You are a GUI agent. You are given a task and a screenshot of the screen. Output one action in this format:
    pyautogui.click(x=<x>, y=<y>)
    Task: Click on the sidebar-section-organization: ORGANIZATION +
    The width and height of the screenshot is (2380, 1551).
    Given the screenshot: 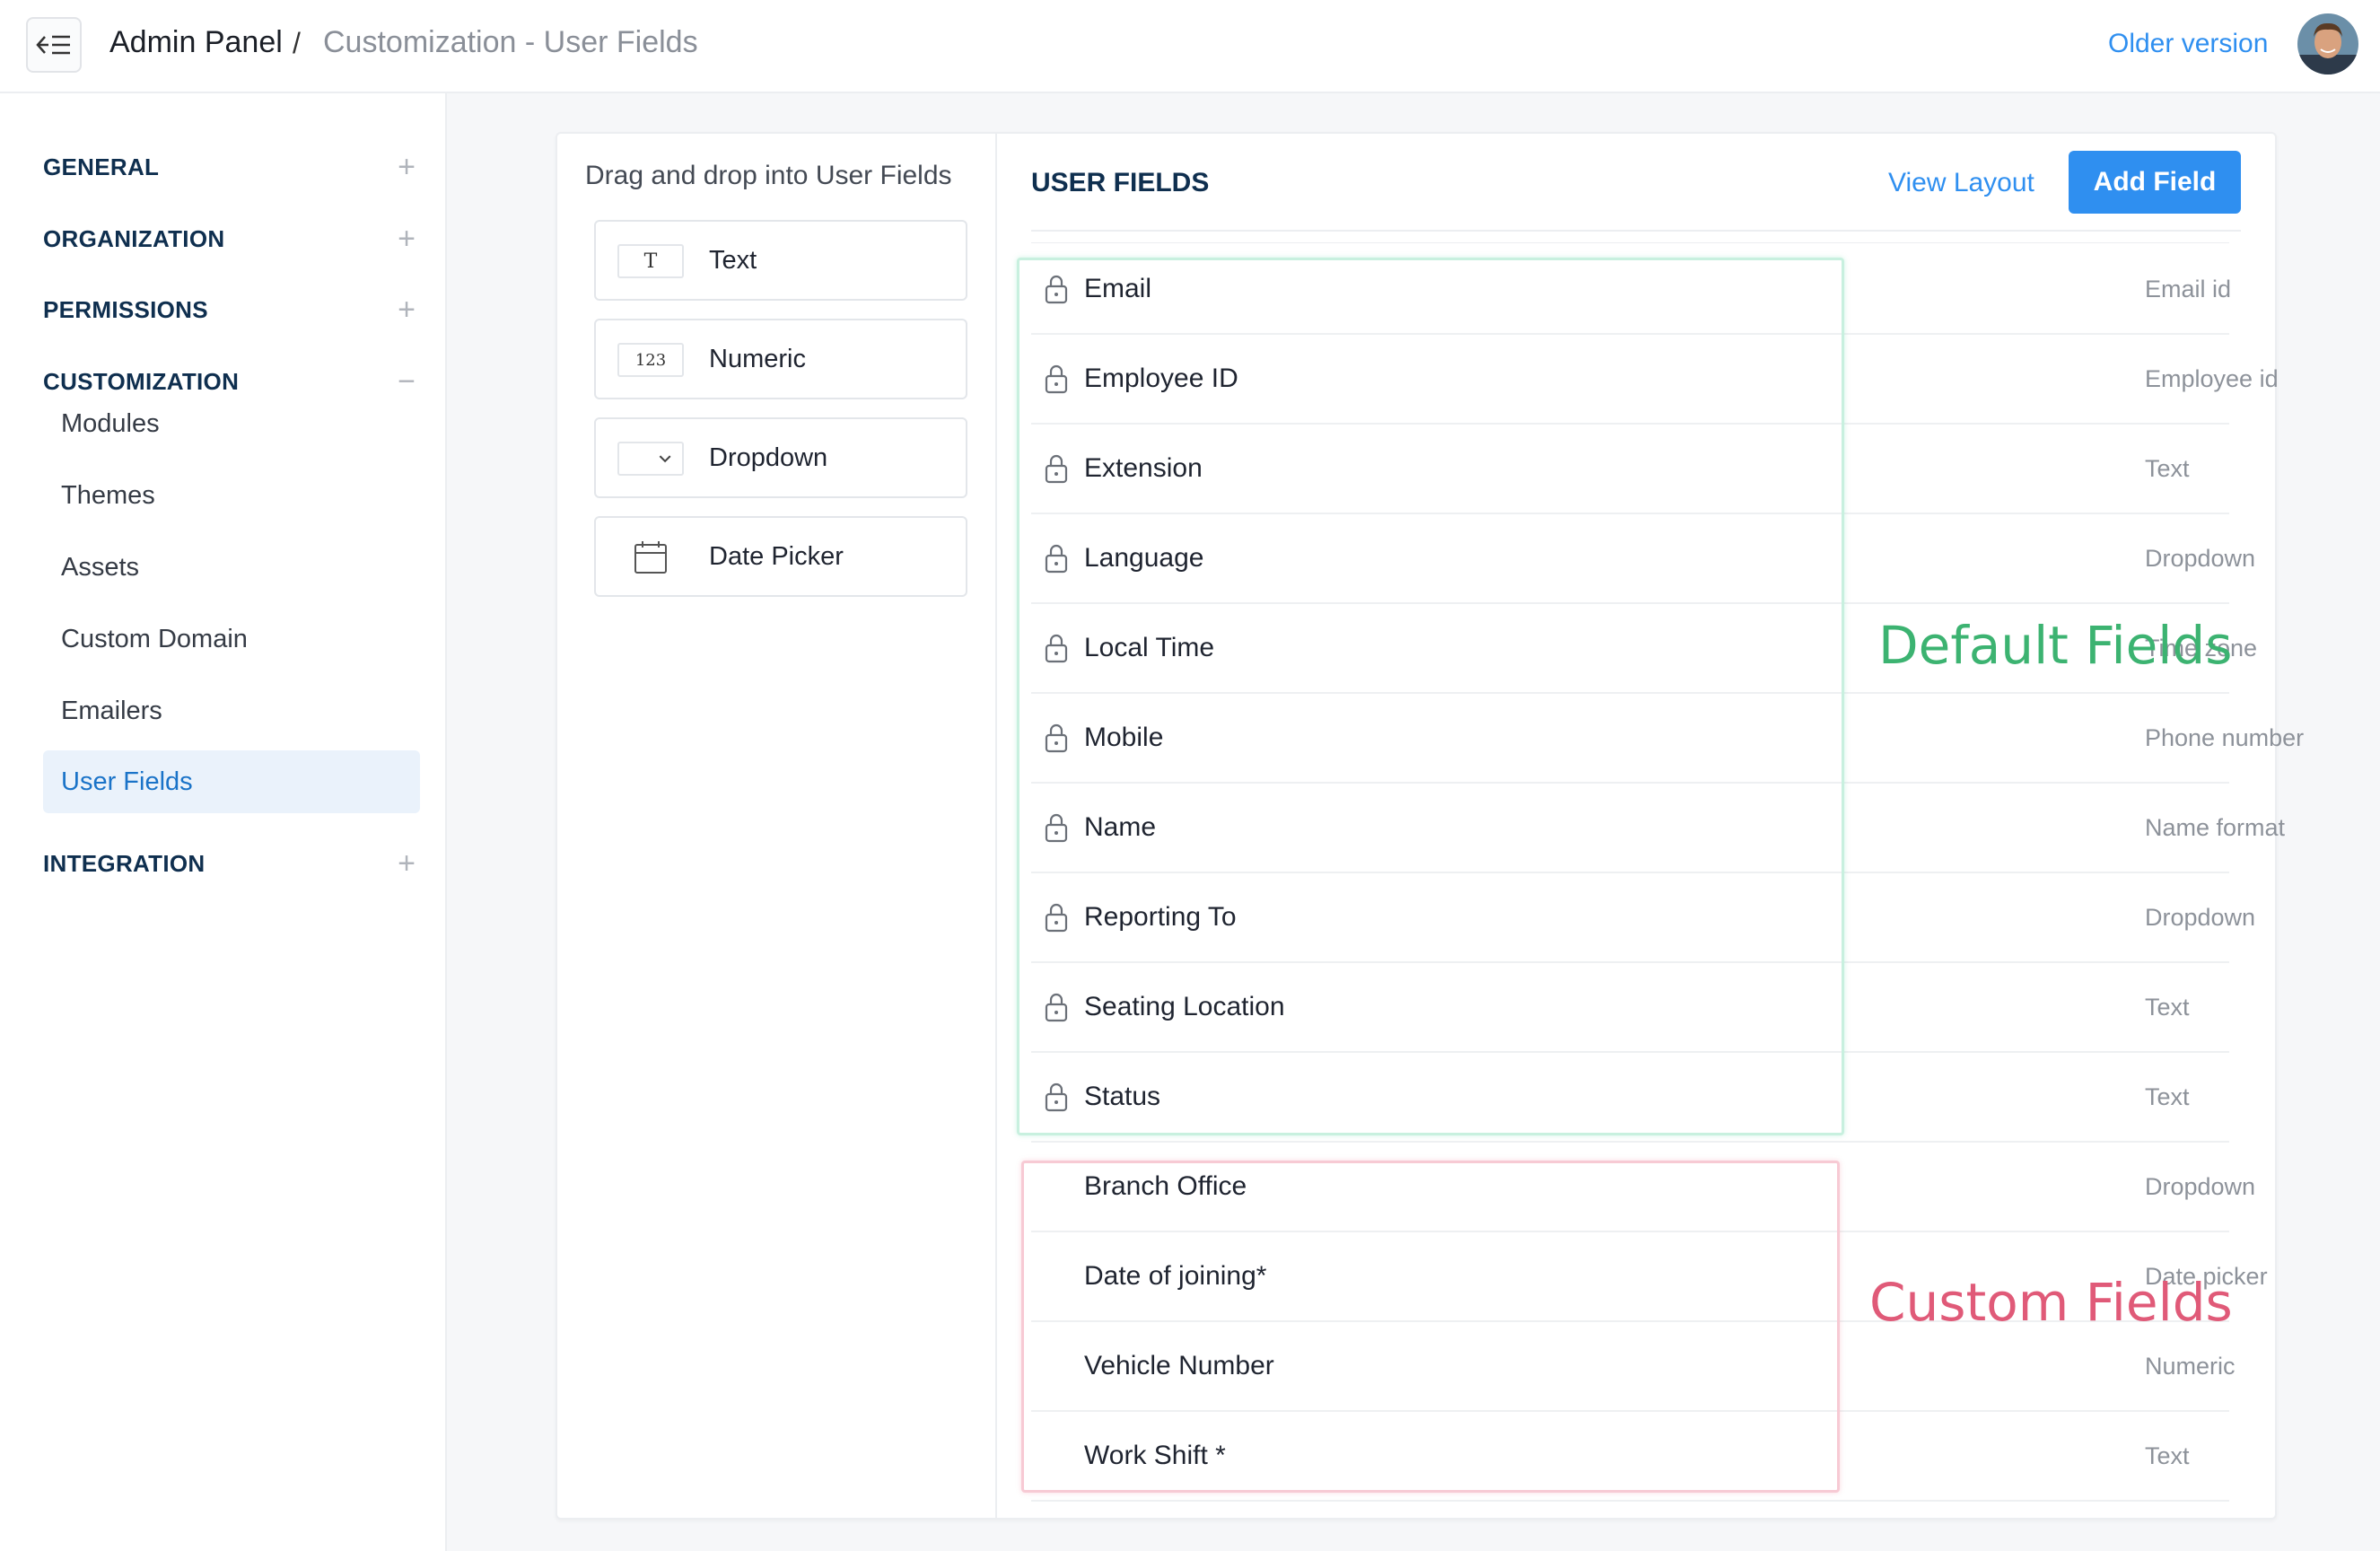 What is the action you would take?
    pyautogui.click(x=231, y=238)
    